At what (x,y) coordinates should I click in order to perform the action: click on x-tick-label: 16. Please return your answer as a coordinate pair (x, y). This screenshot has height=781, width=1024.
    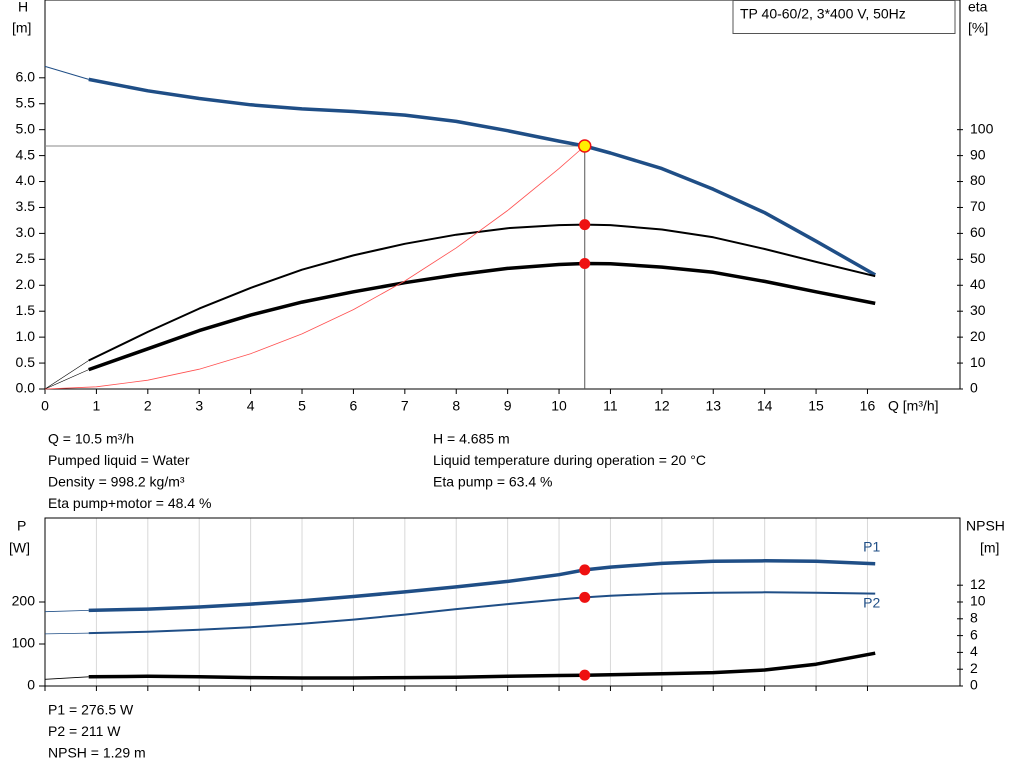
    Looking at the image, I should click on (868, 406).